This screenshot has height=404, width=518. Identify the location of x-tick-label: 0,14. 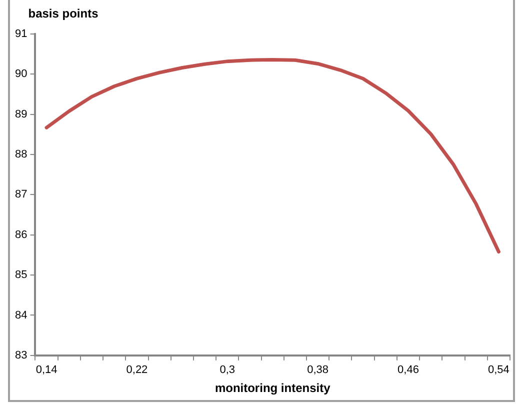
(47, 370).